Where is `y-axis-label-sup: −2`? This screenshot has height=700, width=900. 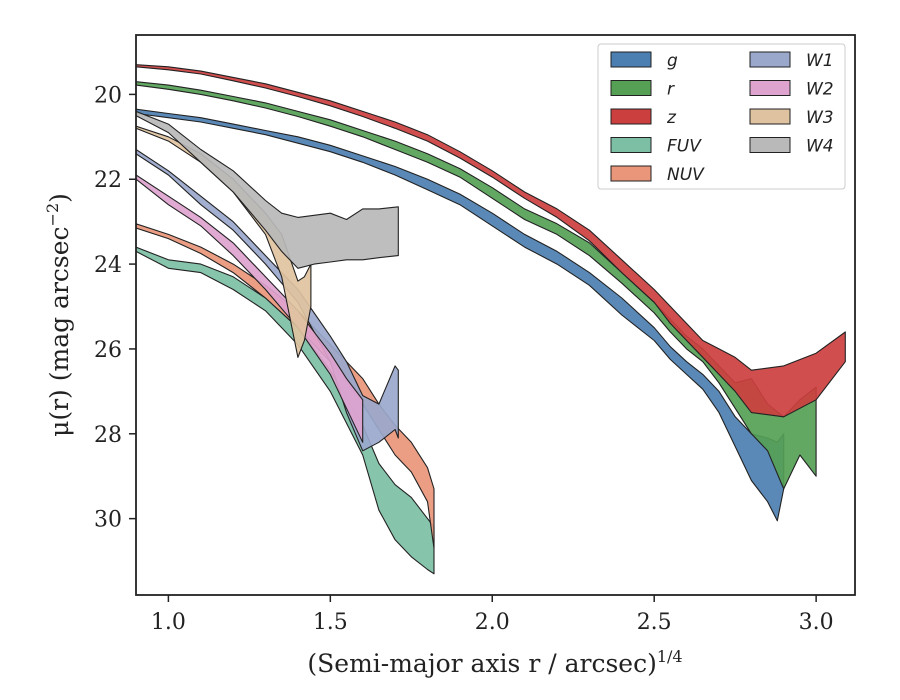
y-axis-label-sup: −2 is located at coordinates (52, 215).